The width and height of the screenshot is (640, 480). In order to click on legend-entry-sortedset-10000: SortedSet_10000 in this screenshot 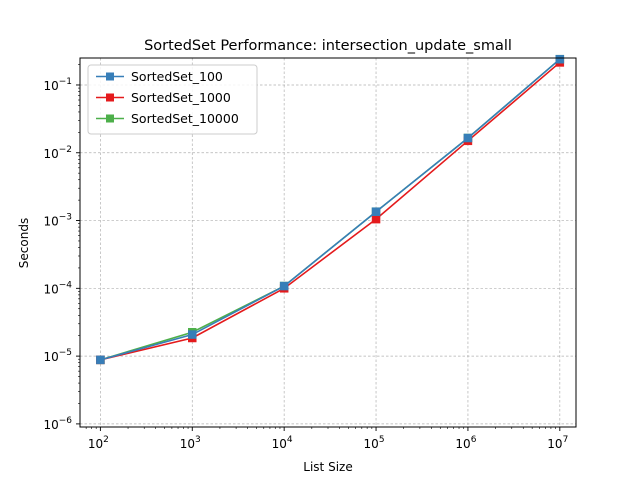, I will do `click(167, 118)`.